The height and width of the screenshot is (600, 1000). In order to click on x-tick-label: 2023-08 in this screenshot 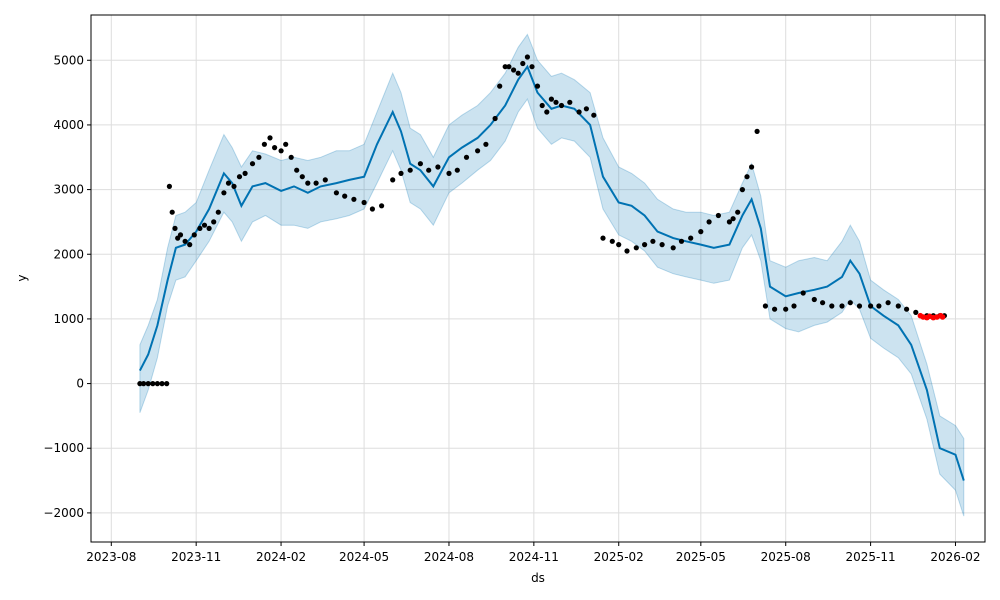, I will do `click(111, 557)`.